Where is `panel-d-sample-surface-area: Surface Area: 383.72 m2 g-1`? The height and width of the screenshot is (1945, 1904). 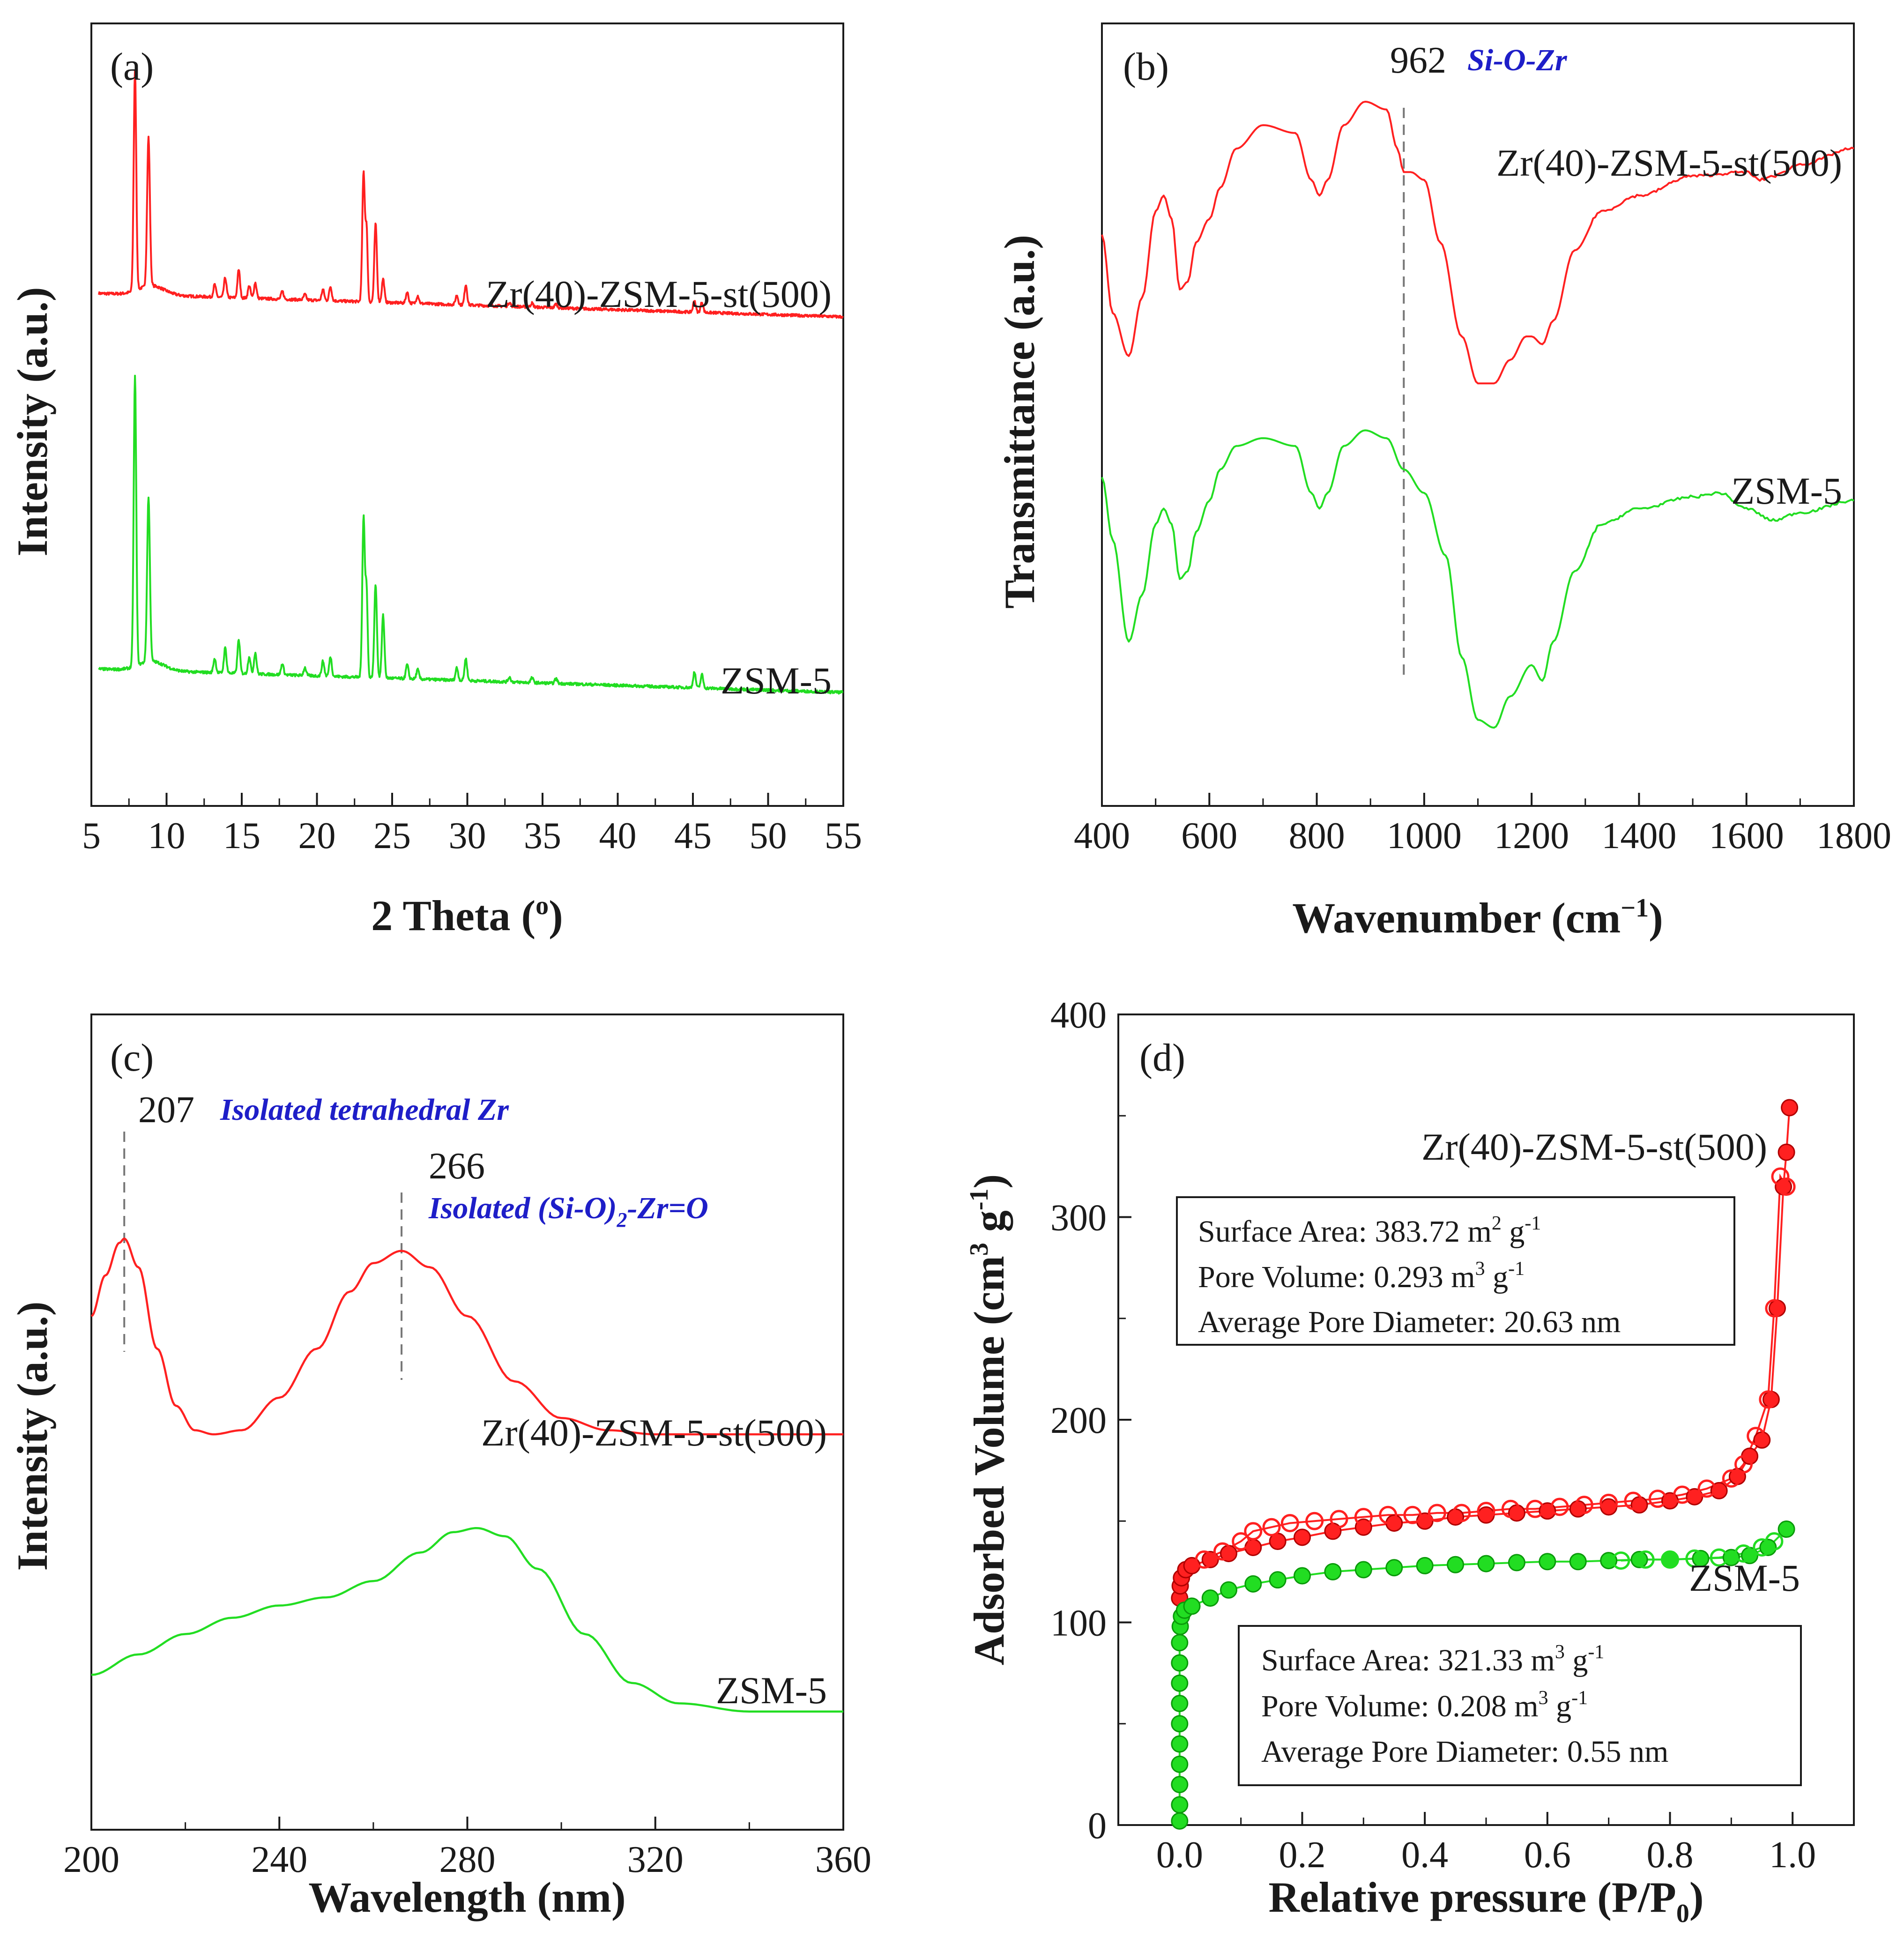 panel-d-sample-surface-area: Surface Area: 383.72 m2 g-1 is located at coordinates (1369, 1231).